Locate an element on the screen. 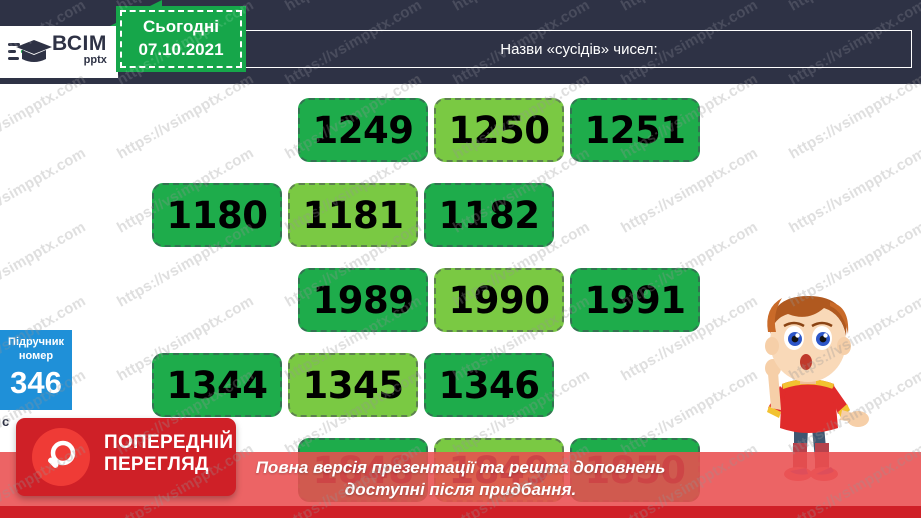 This screenshot has height=518, width=921. number-box: 1345 is located at coordinates (353, 385).